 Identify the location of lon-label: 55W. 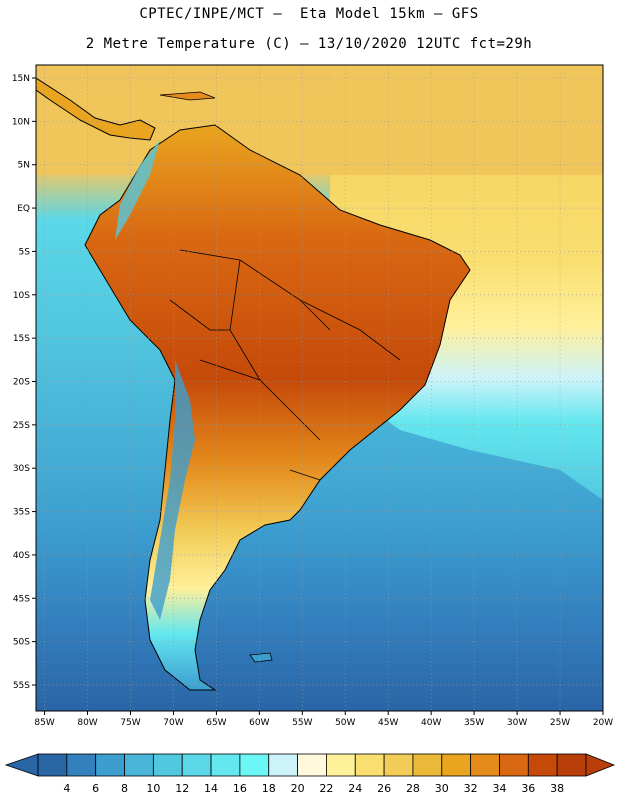
(302, 723).